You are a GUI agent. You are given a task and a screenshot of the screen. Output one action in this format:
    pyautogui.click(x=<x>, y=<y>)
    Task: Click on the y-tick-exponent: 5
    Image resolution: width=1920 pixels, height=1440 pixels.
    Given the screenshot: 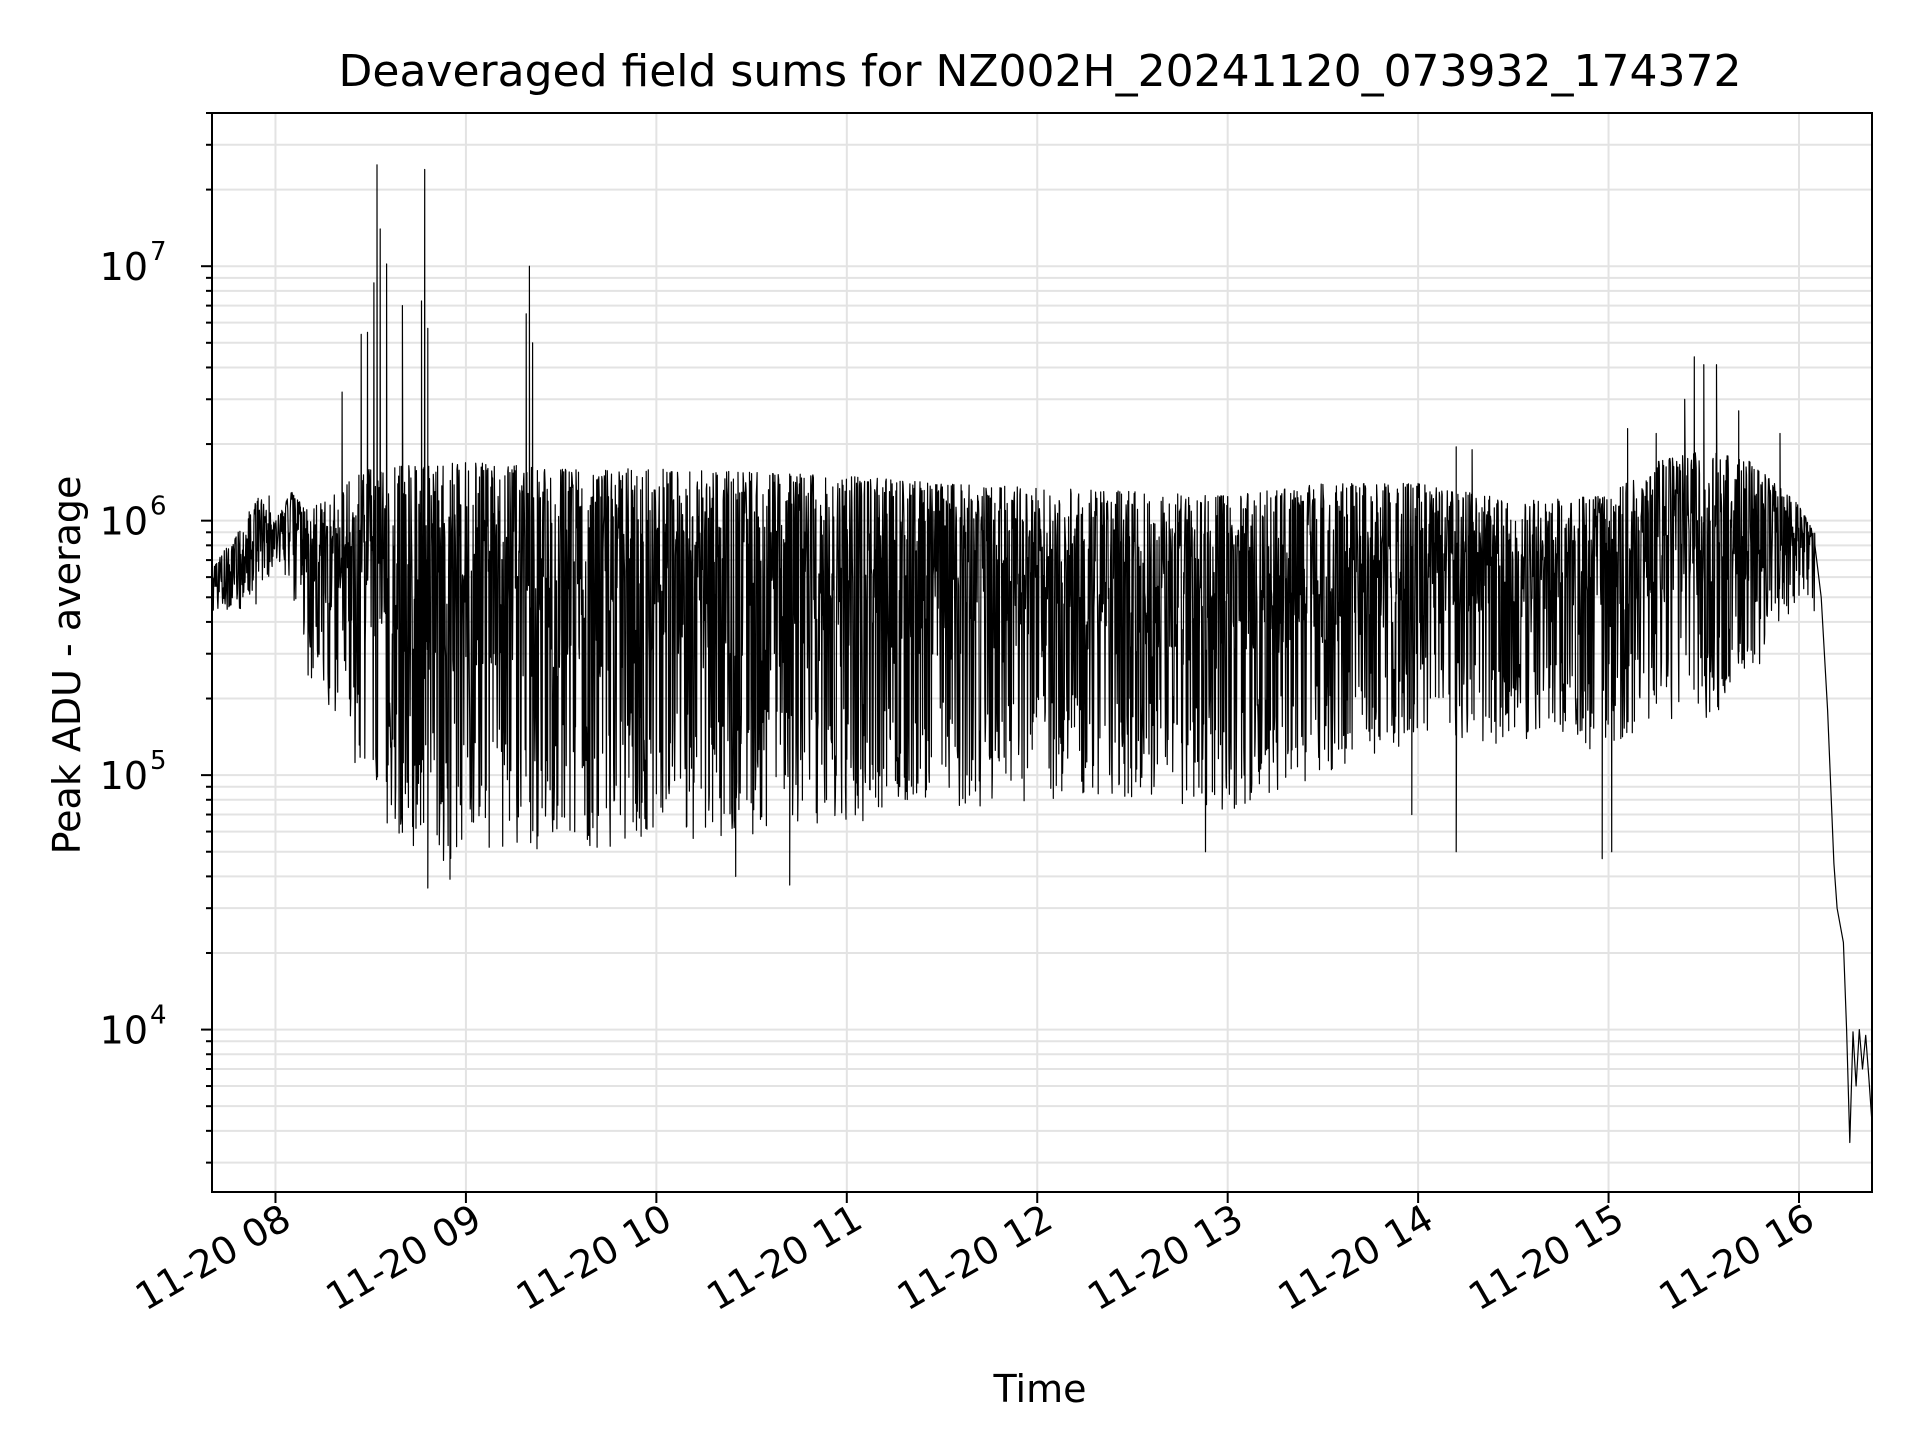 What is the action you would take?
    pyautogui.click(x=158, y=761)
    